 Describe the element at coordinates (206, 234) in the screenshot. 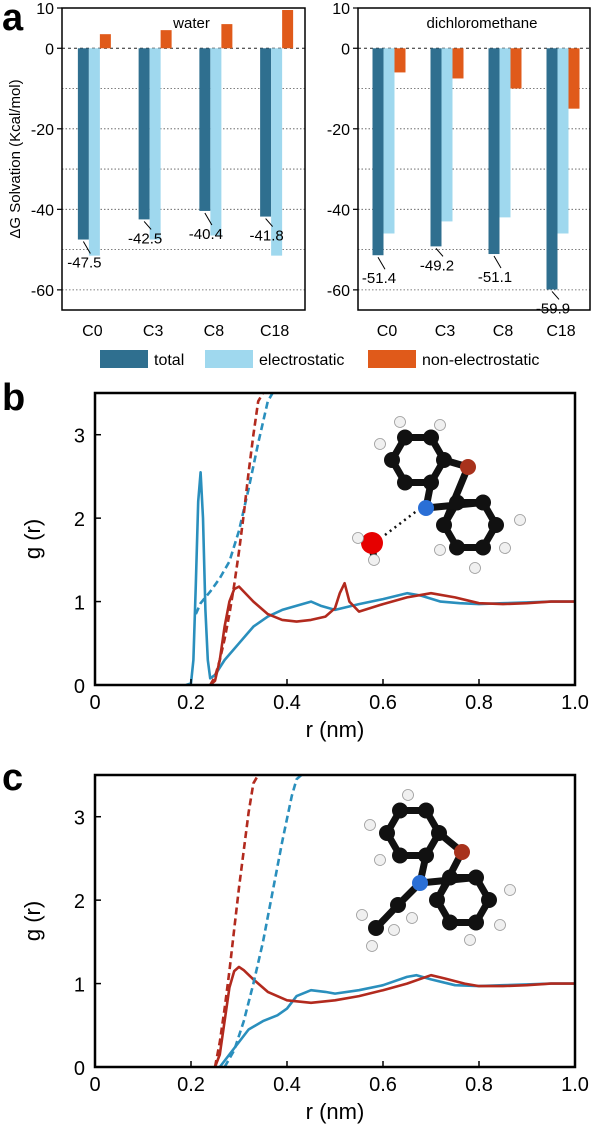

I see `data-label-C8: -40.4` at that location.